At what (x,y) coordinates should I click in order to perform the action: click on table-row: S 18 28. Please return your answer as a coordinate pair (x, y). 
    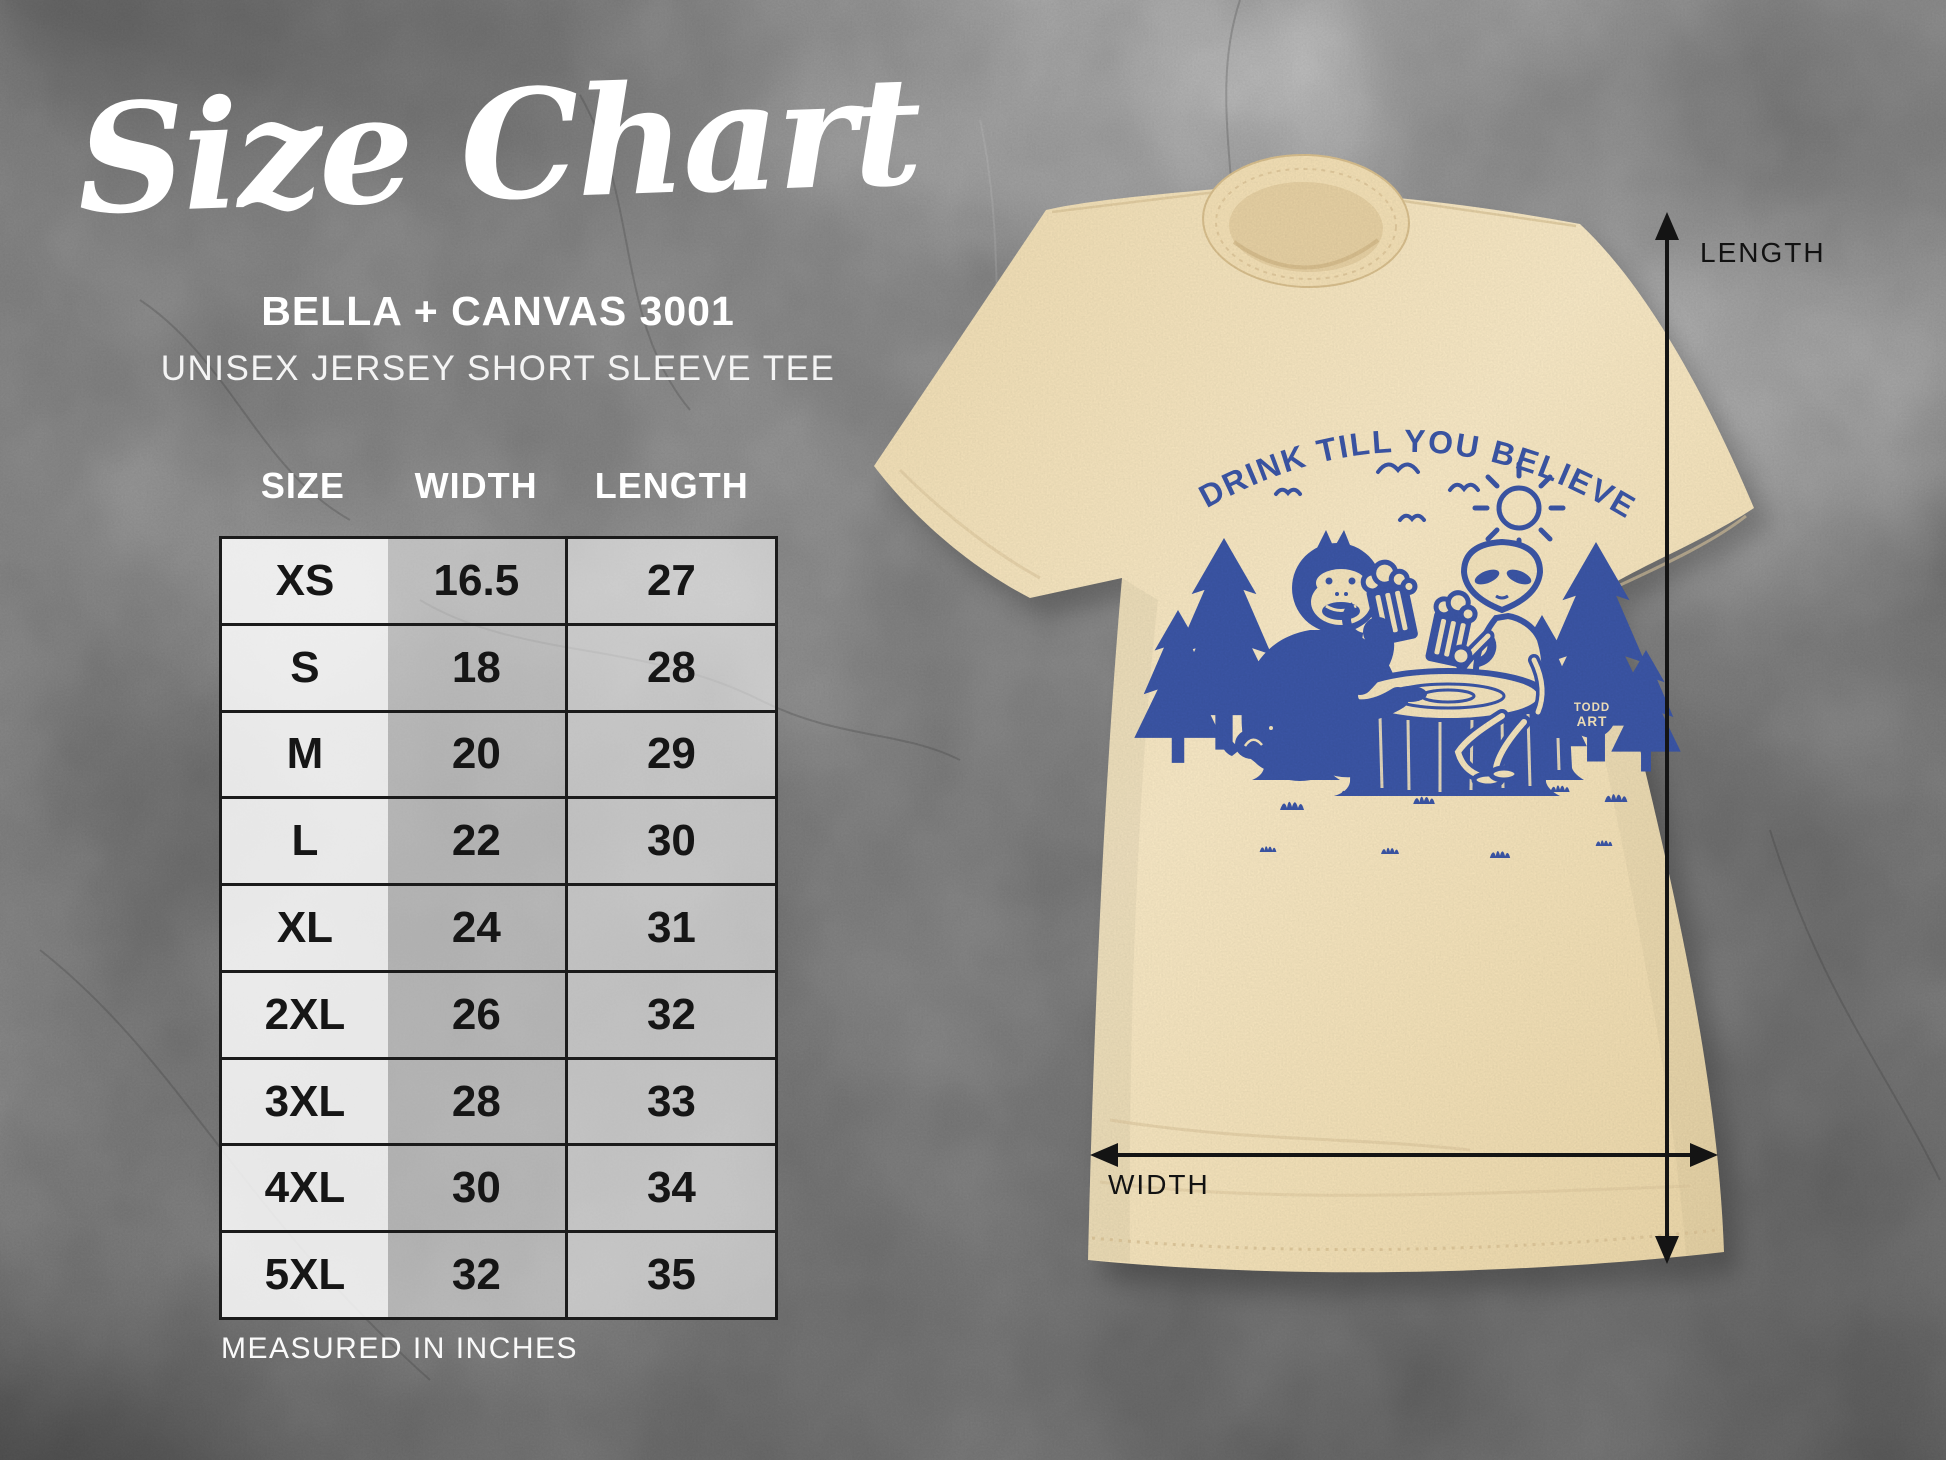
    Looking at the image, I should click on (498, 669).